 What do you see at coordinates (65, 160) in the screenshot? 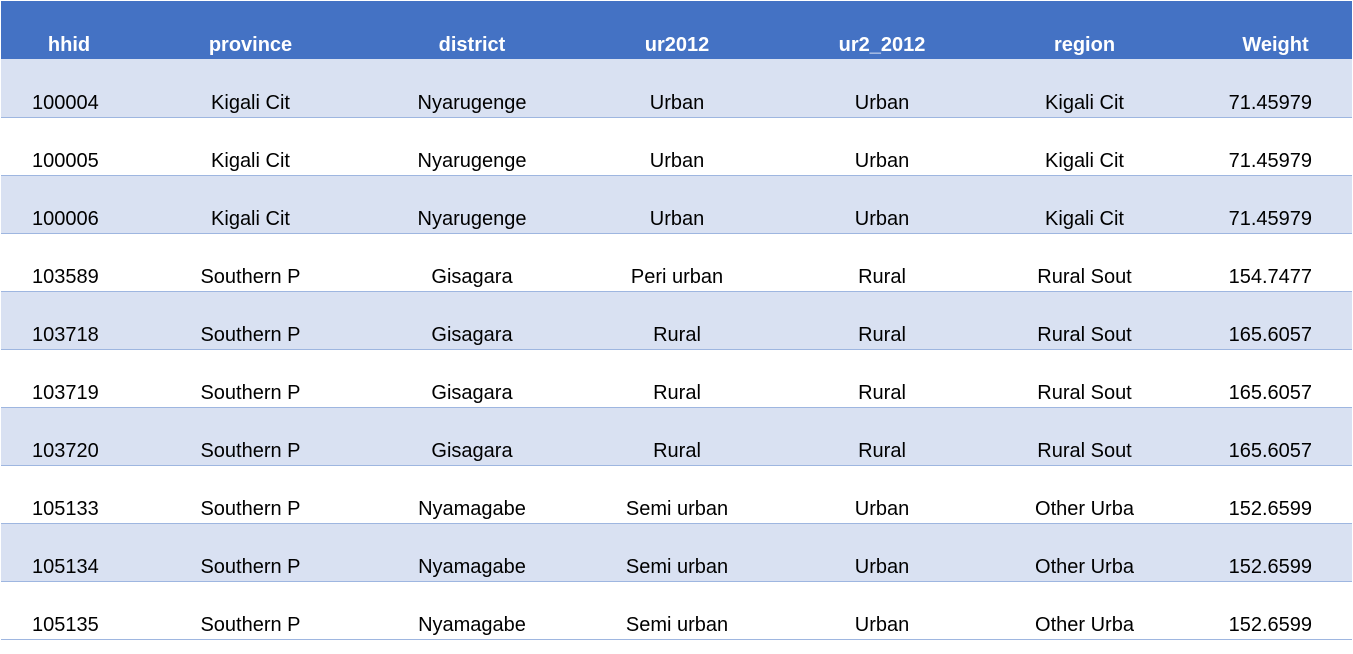
I see `cell-hhid: 100005` at bounding box center [65, 160].